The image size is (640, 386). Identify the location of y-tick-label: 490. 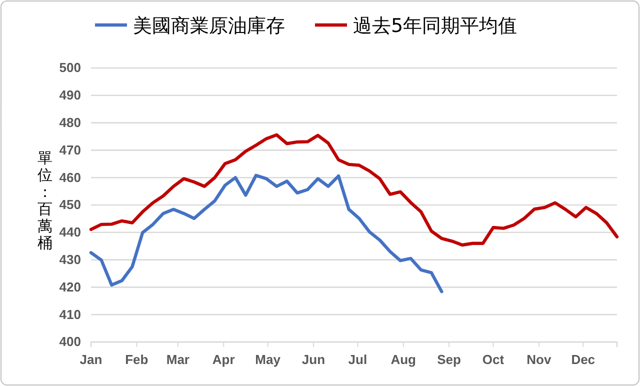
(70, 95).